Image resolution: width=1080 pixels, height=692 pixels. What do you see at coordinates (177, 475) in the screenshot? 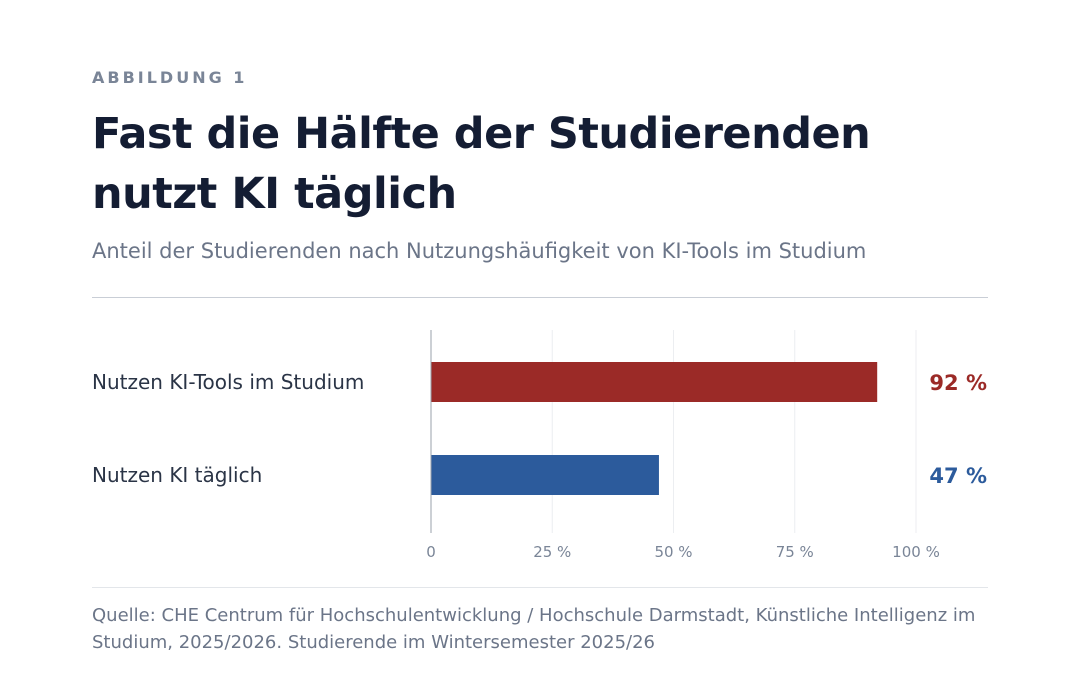
I see `category-label: Nutzen KI täglich` at bounding box center [177, 475].